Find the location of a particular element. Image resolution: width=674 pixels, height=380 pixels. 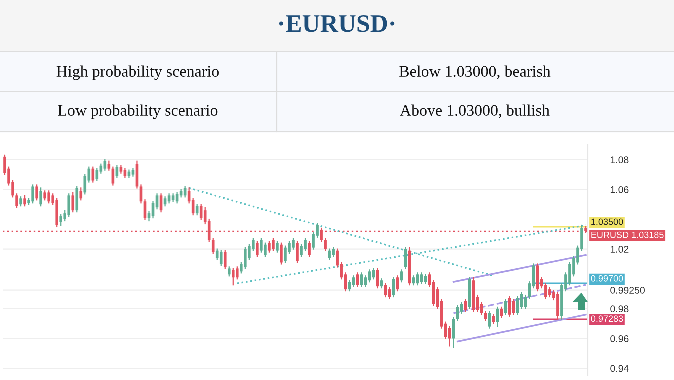

y-tick-label: 0.96 is located at coordinates (619, 338).